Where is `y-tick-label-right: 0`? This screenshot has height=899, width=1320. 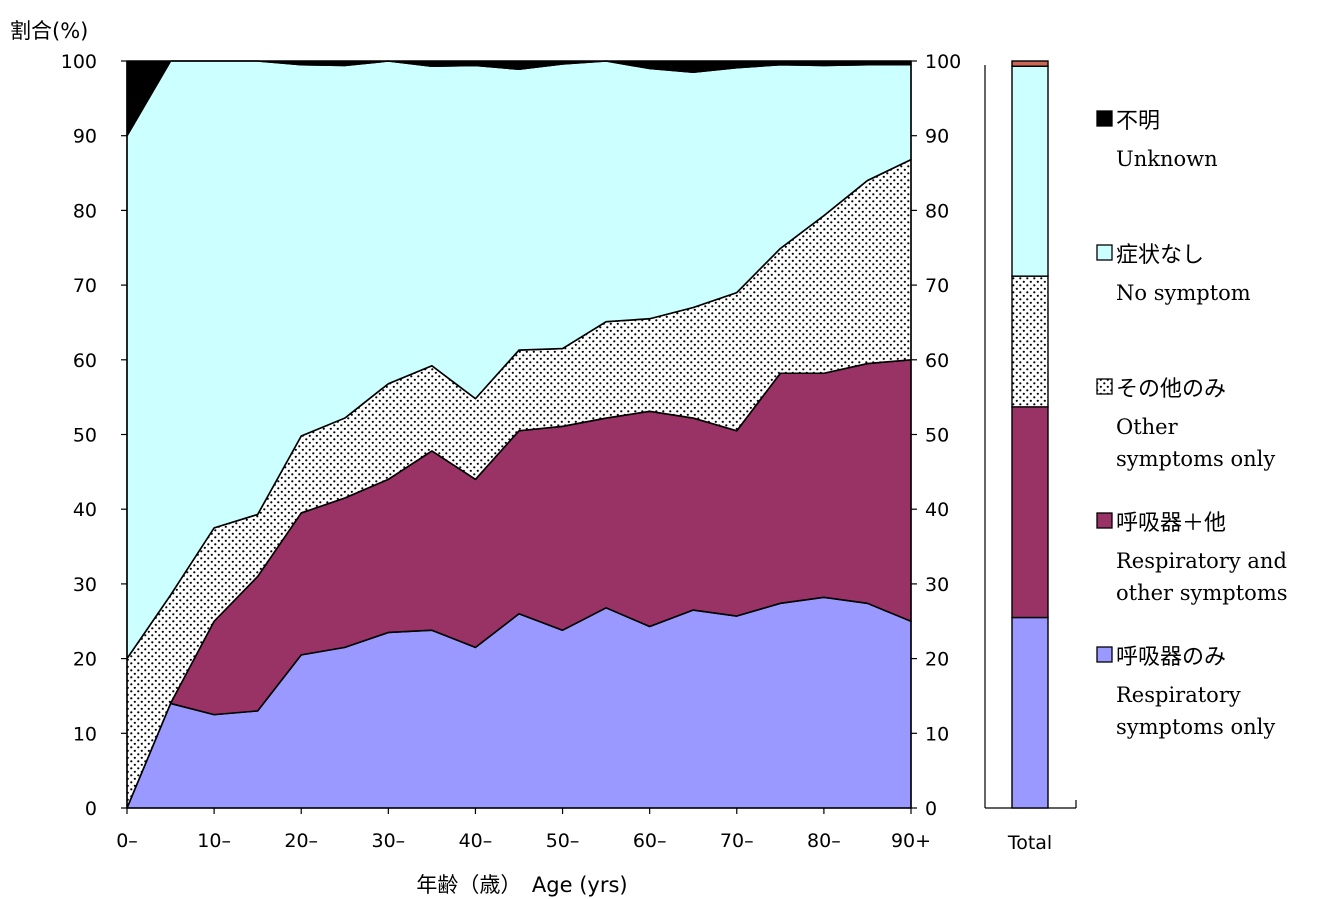 y-tick-label-right: 0 is located at coordinates (931, 809).